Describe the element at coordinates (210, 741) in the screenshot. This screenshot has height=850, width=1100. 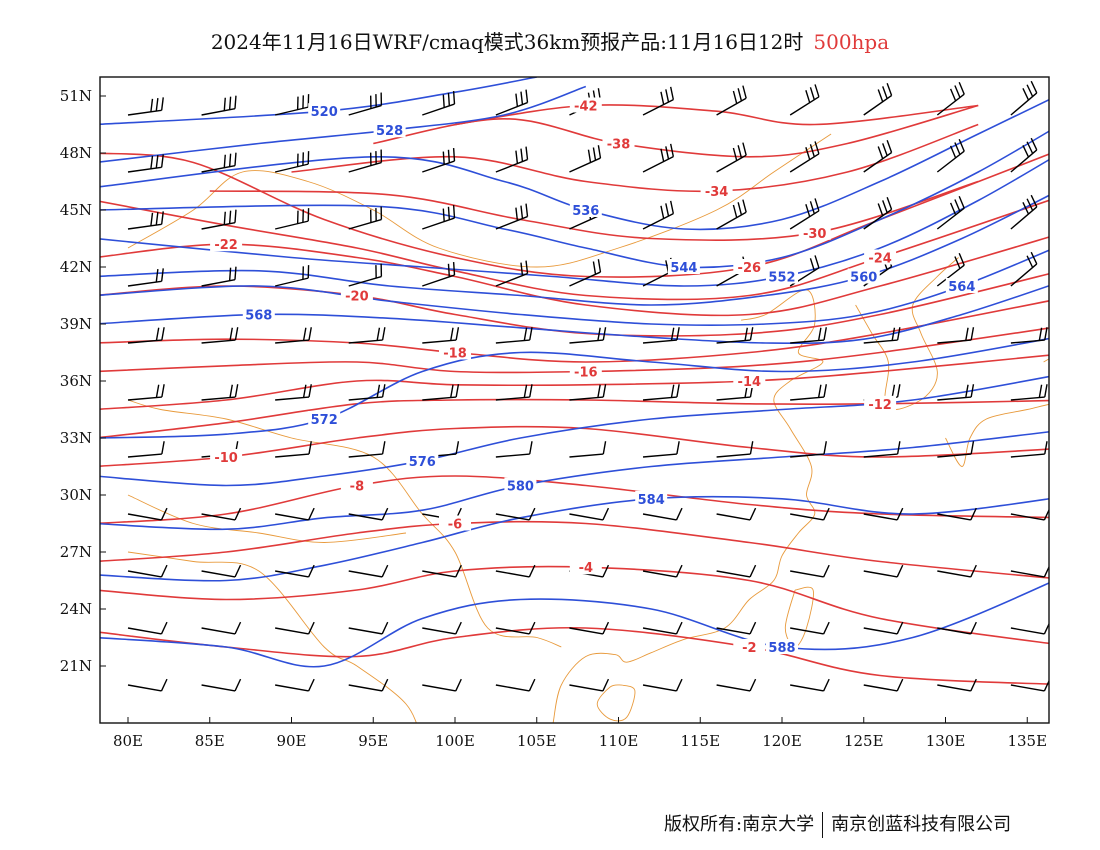
I see `lon-label: 85E` at that location.